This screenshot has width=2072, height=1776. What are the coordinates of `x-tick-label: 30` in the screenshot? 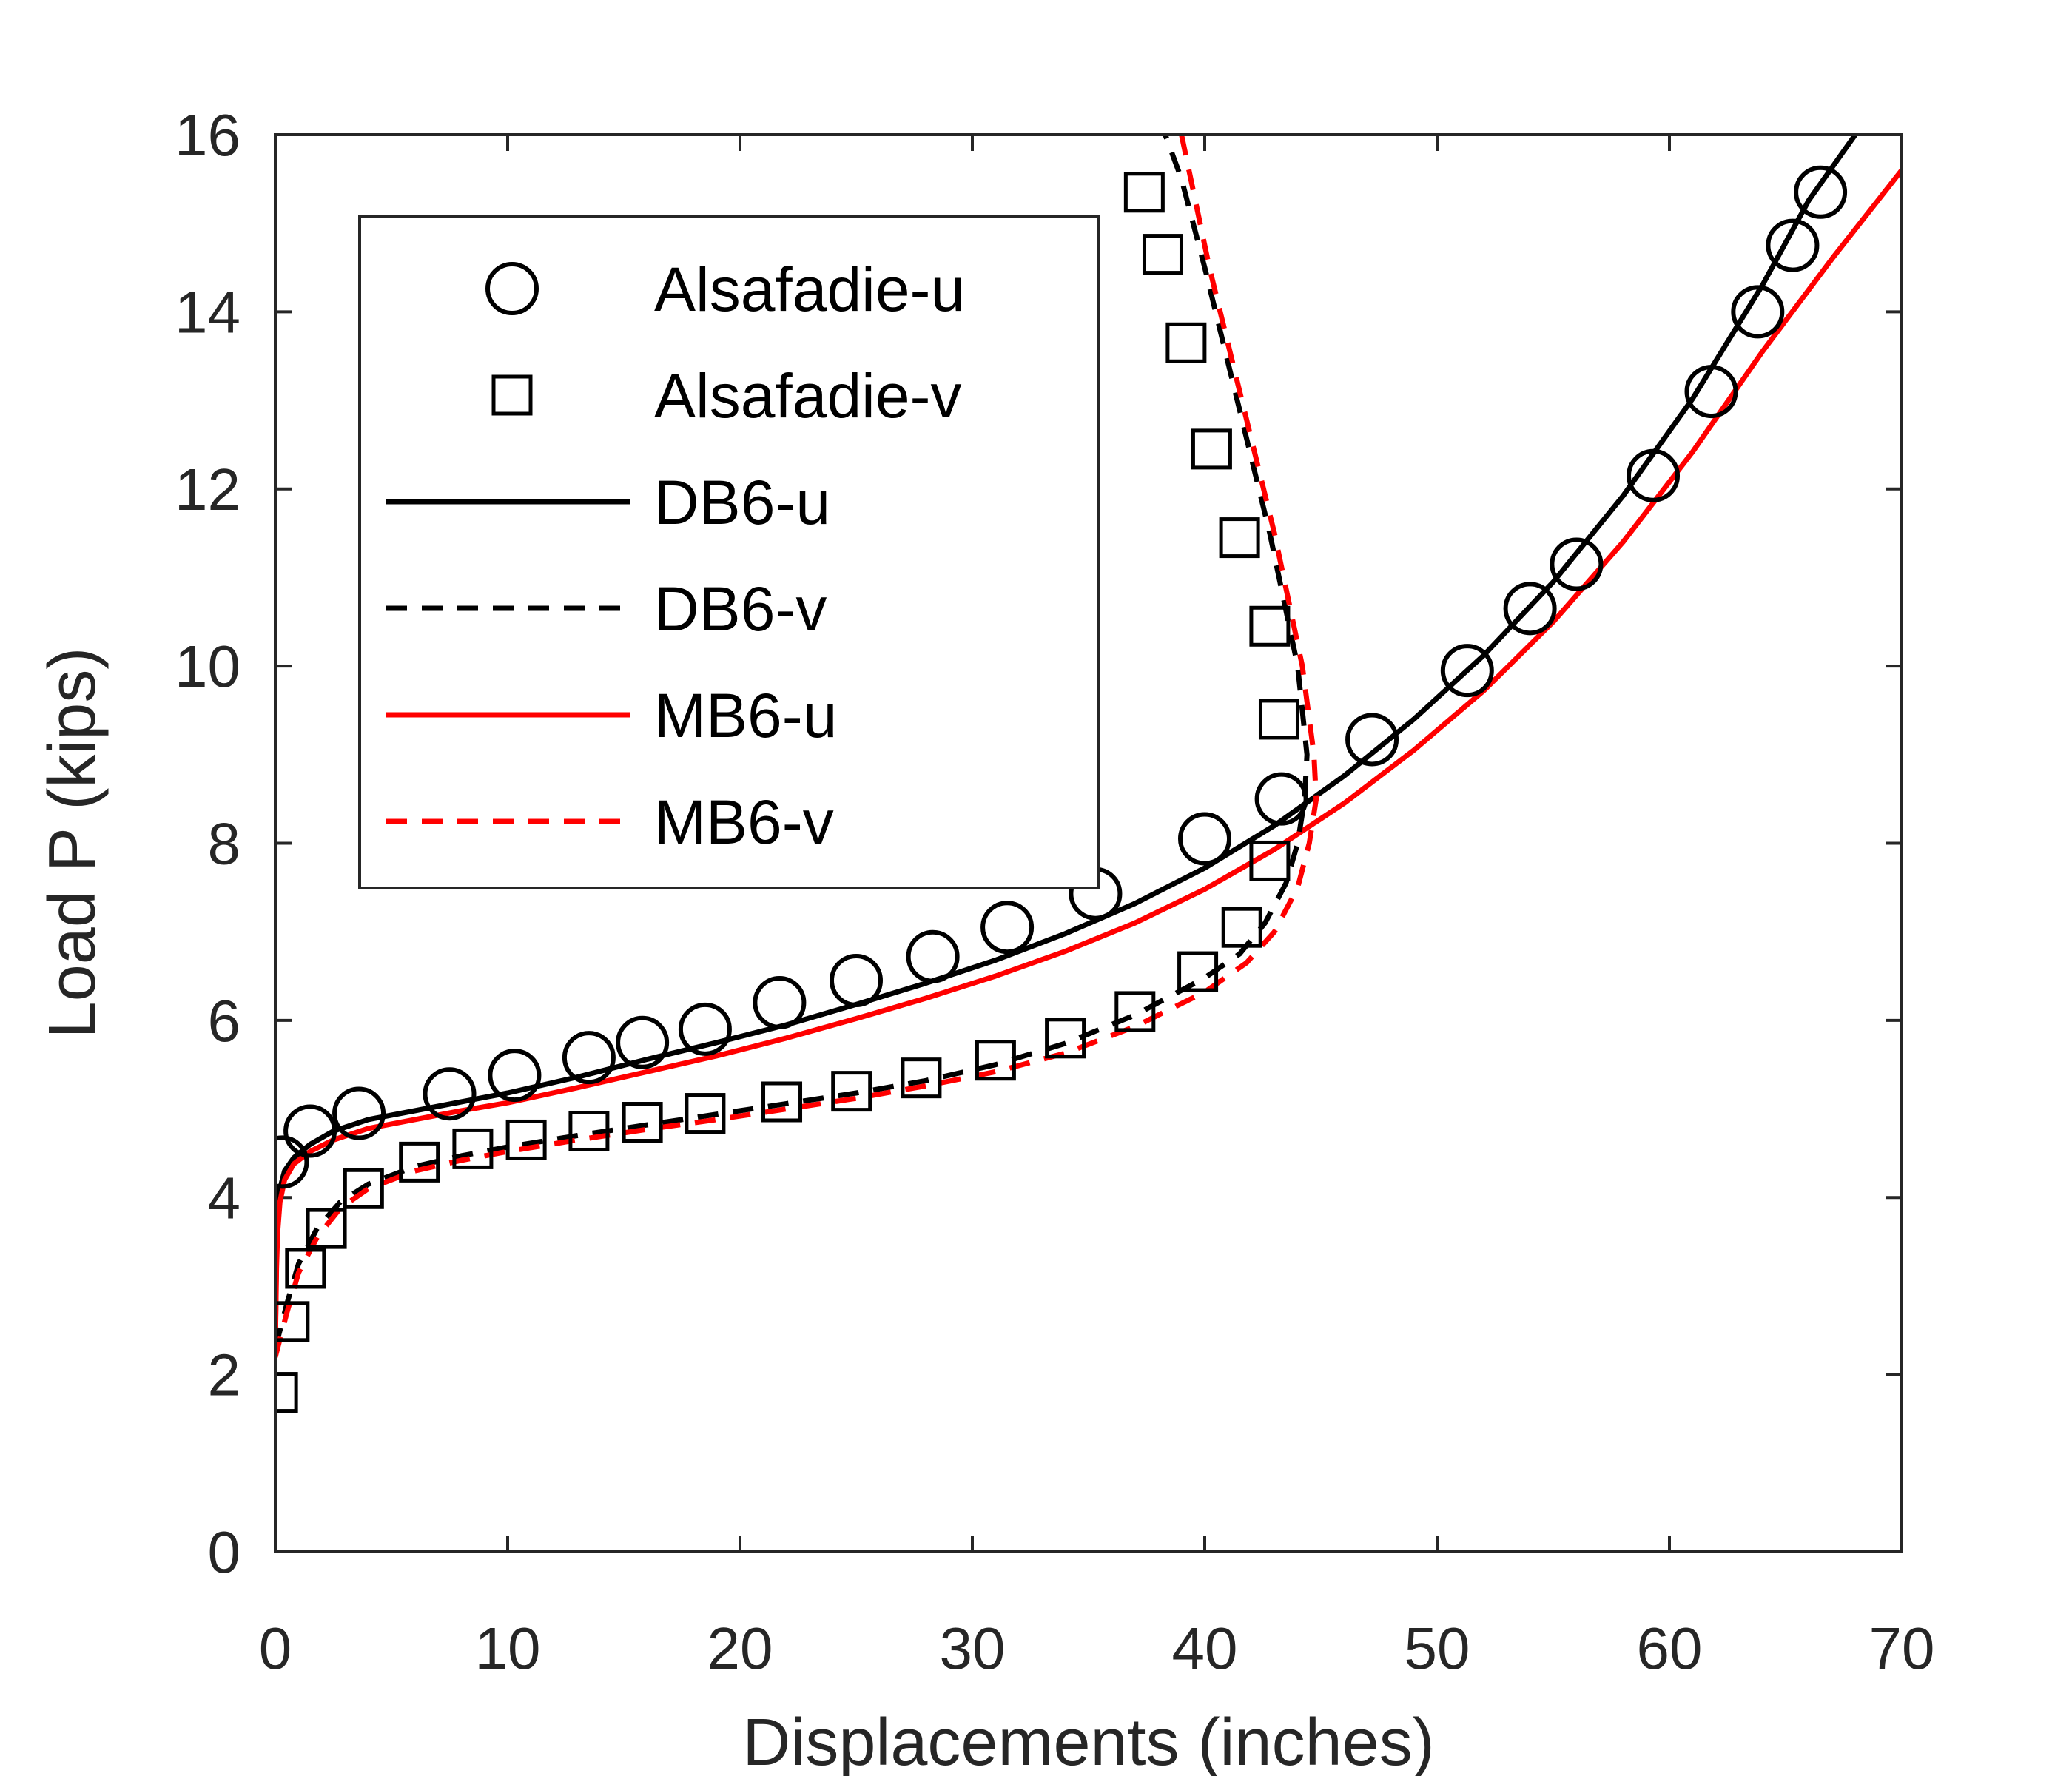 It's located at (973, 1648).